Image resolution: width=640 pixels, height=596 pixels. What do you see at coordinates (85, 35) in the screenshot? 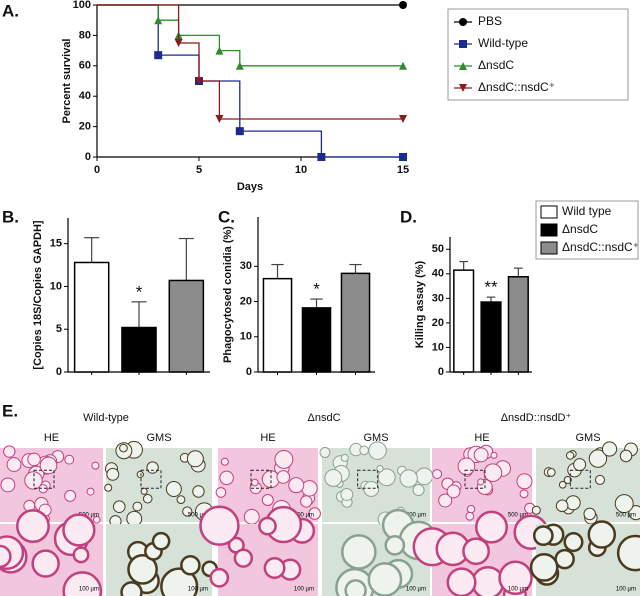
I see `y-tick-label: 80` at bounding box center [85, 35].